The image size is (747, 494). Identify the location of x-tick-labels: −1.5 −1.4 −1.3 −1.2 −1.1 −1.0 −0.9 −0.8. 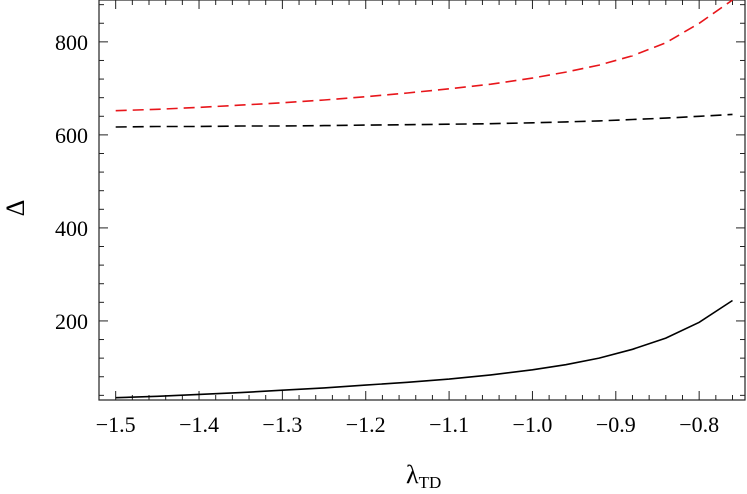
(407, 424).